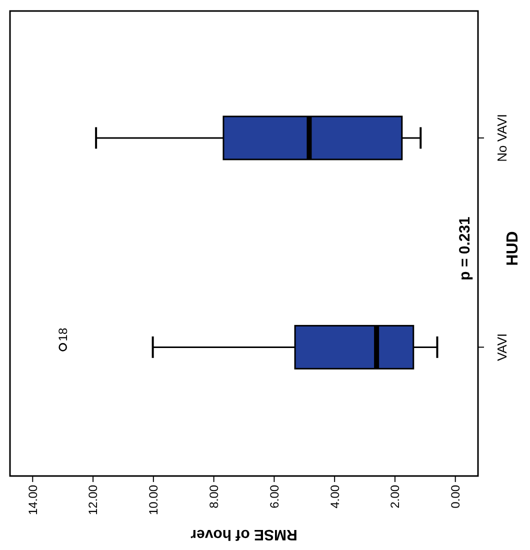 The height and width of the screenshot is (550, 530). What do you see at coordinates (63, 335) in the screenshot?
I see `annotation: 18` at bounding box center [63, 335].